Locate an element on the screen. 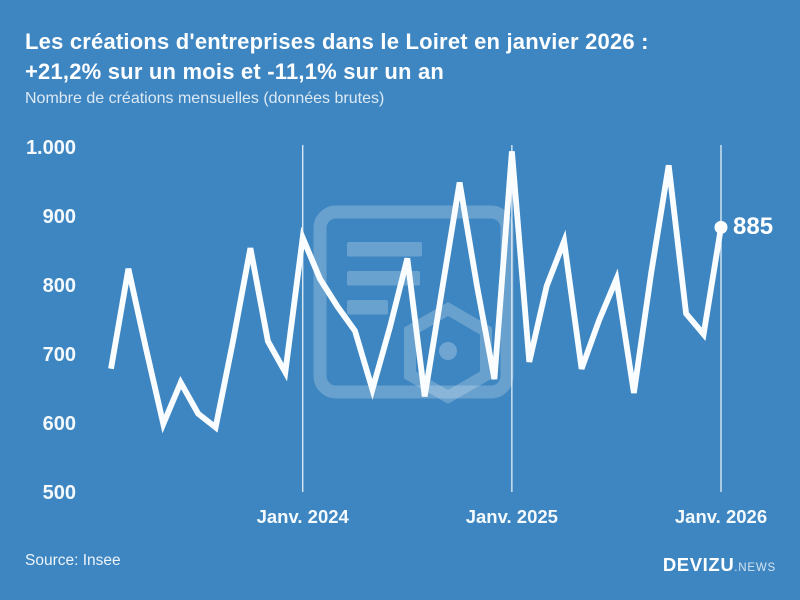  brand-logo: DEVIZU .NEWS is located at coordinates (719, 565).